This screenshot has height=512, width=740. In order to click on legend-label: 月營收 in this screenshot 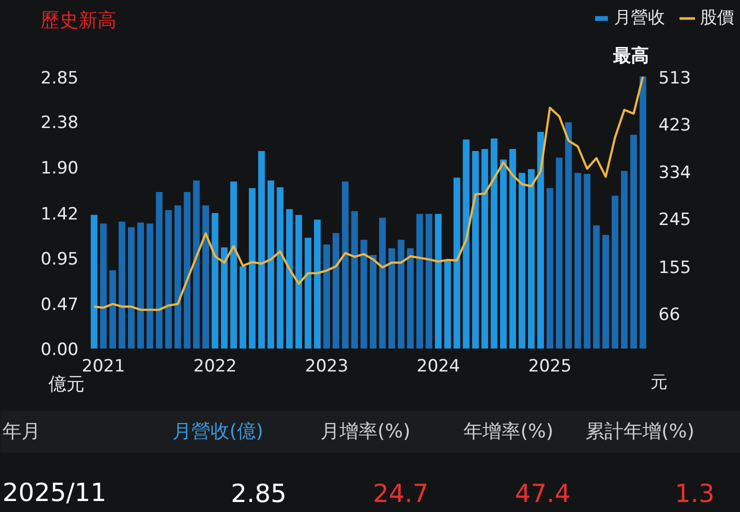, I will do `click(639, 18)`.